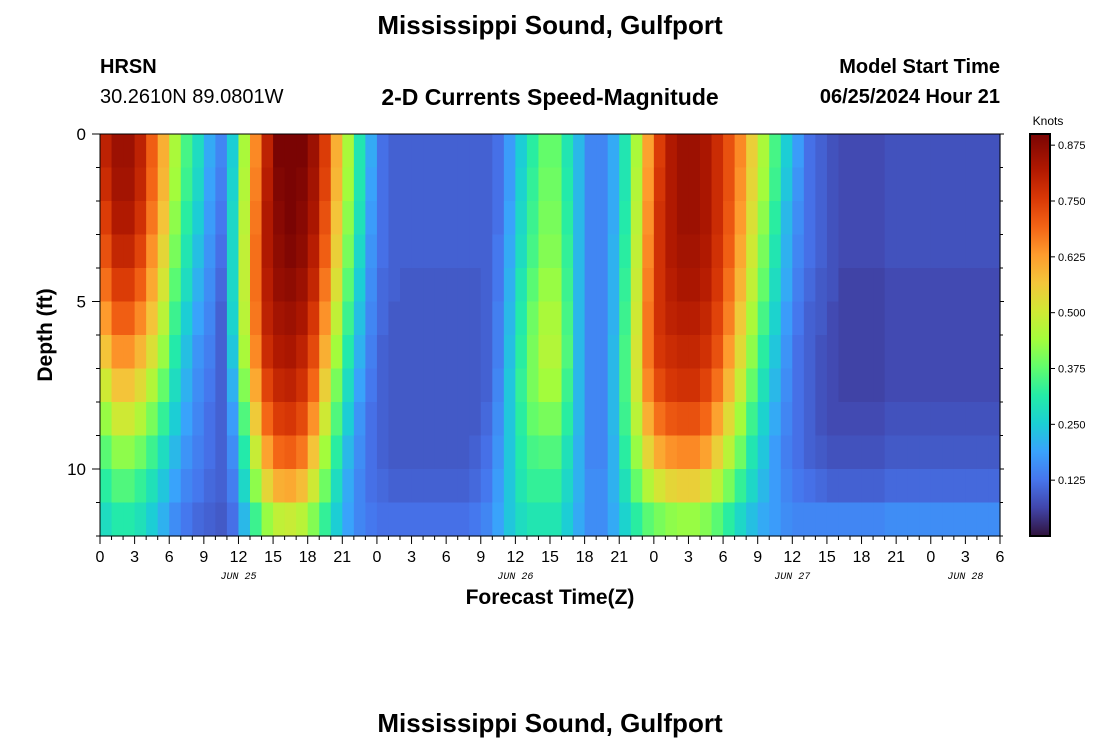 This screenshot has width=1100, height=750. I want to click on x-tick-label: 9, so click(203, 557).